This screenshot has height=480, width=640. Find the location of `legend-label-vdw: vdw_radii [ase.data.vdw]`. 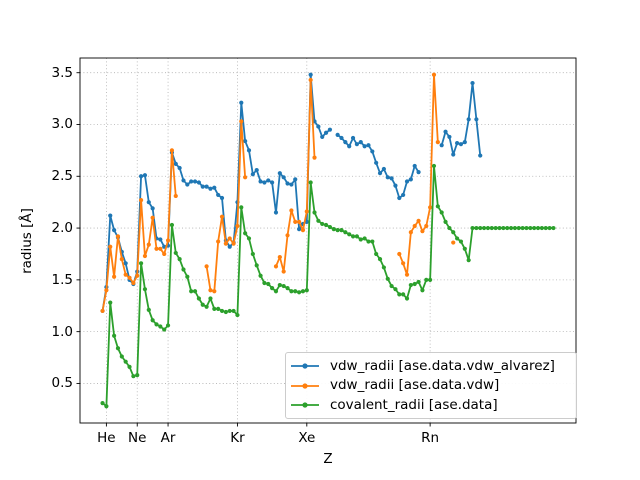

legend-label-vdw: vdw_radii [ase.data.vdw] is located at coordinates (415, 385).